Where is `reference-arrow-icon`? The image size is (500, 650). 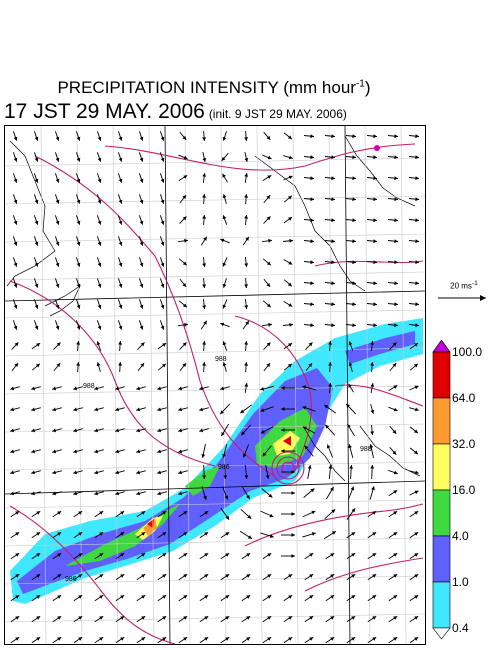 reference-arrow-icon is located at coordinates (462, 297).